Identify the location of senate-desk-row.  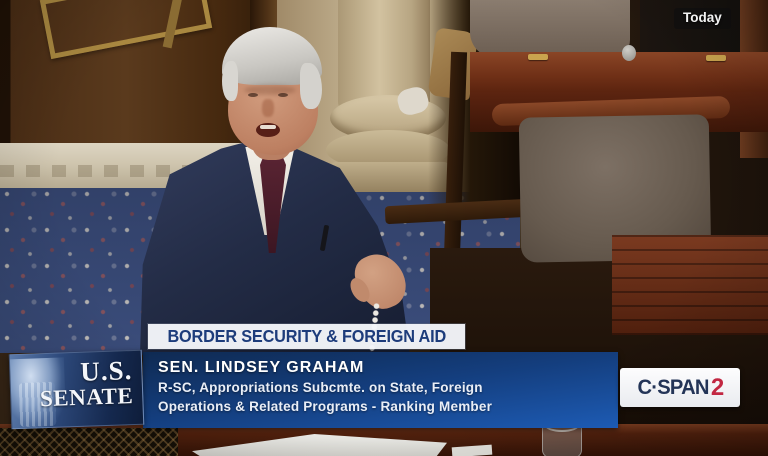
(619, 71).